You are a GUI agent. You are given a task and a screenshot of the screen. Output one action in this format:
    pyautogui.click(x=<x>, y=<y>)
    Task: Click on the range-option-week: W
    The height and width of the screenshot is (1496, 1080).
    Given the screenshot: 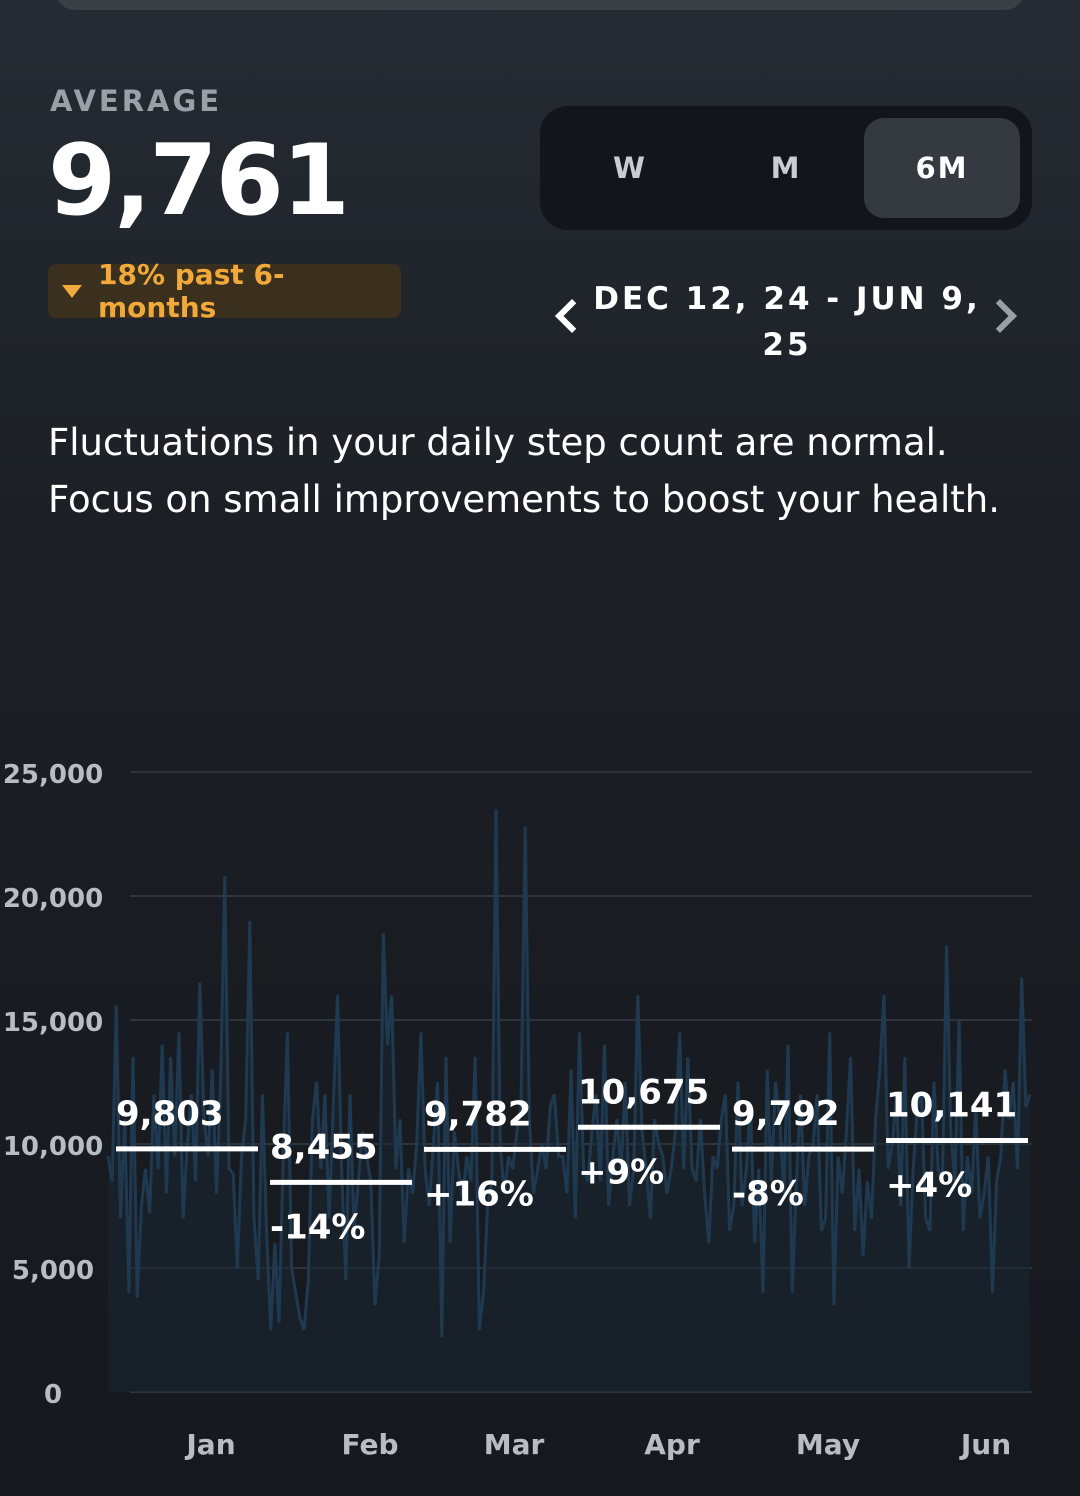 What is the action you would take?
    pyautogui.click(x=630, y=168)
    